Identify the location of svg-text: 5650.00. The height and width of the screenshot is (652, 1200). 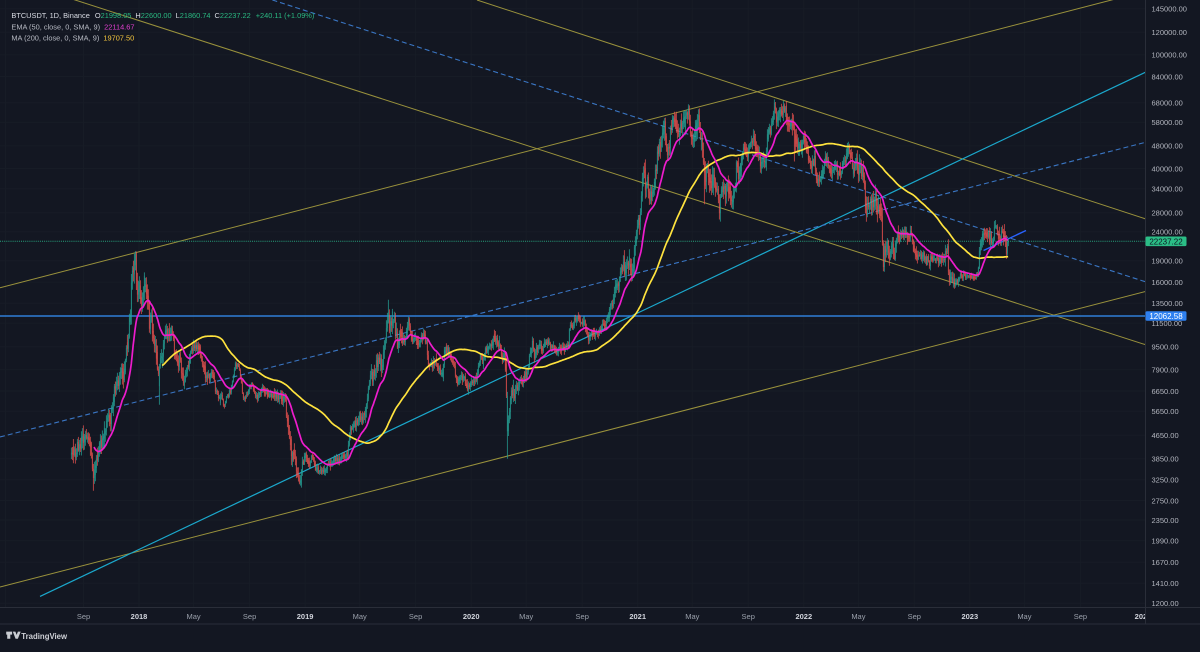
(1165, 411).